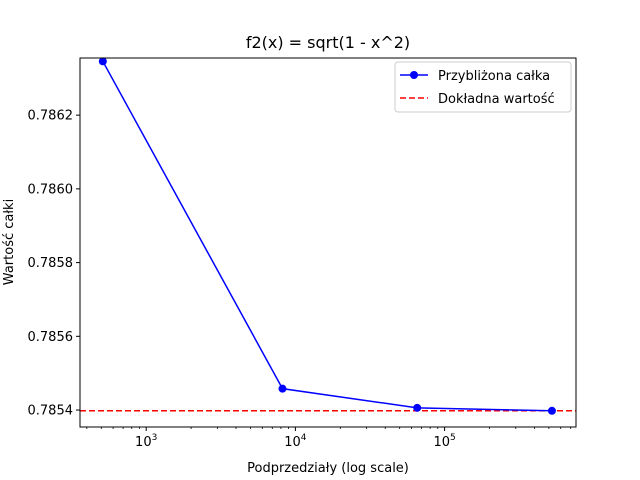  I want to click on x-tick-label-0: 10³, so click(146, 441).